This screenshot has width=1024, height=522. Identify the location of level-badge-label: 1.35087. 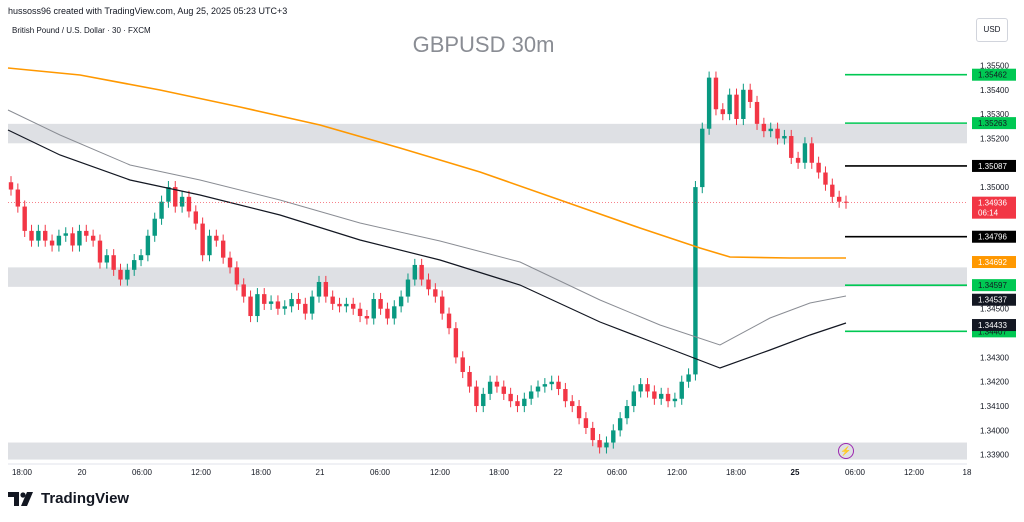
(992, 166).